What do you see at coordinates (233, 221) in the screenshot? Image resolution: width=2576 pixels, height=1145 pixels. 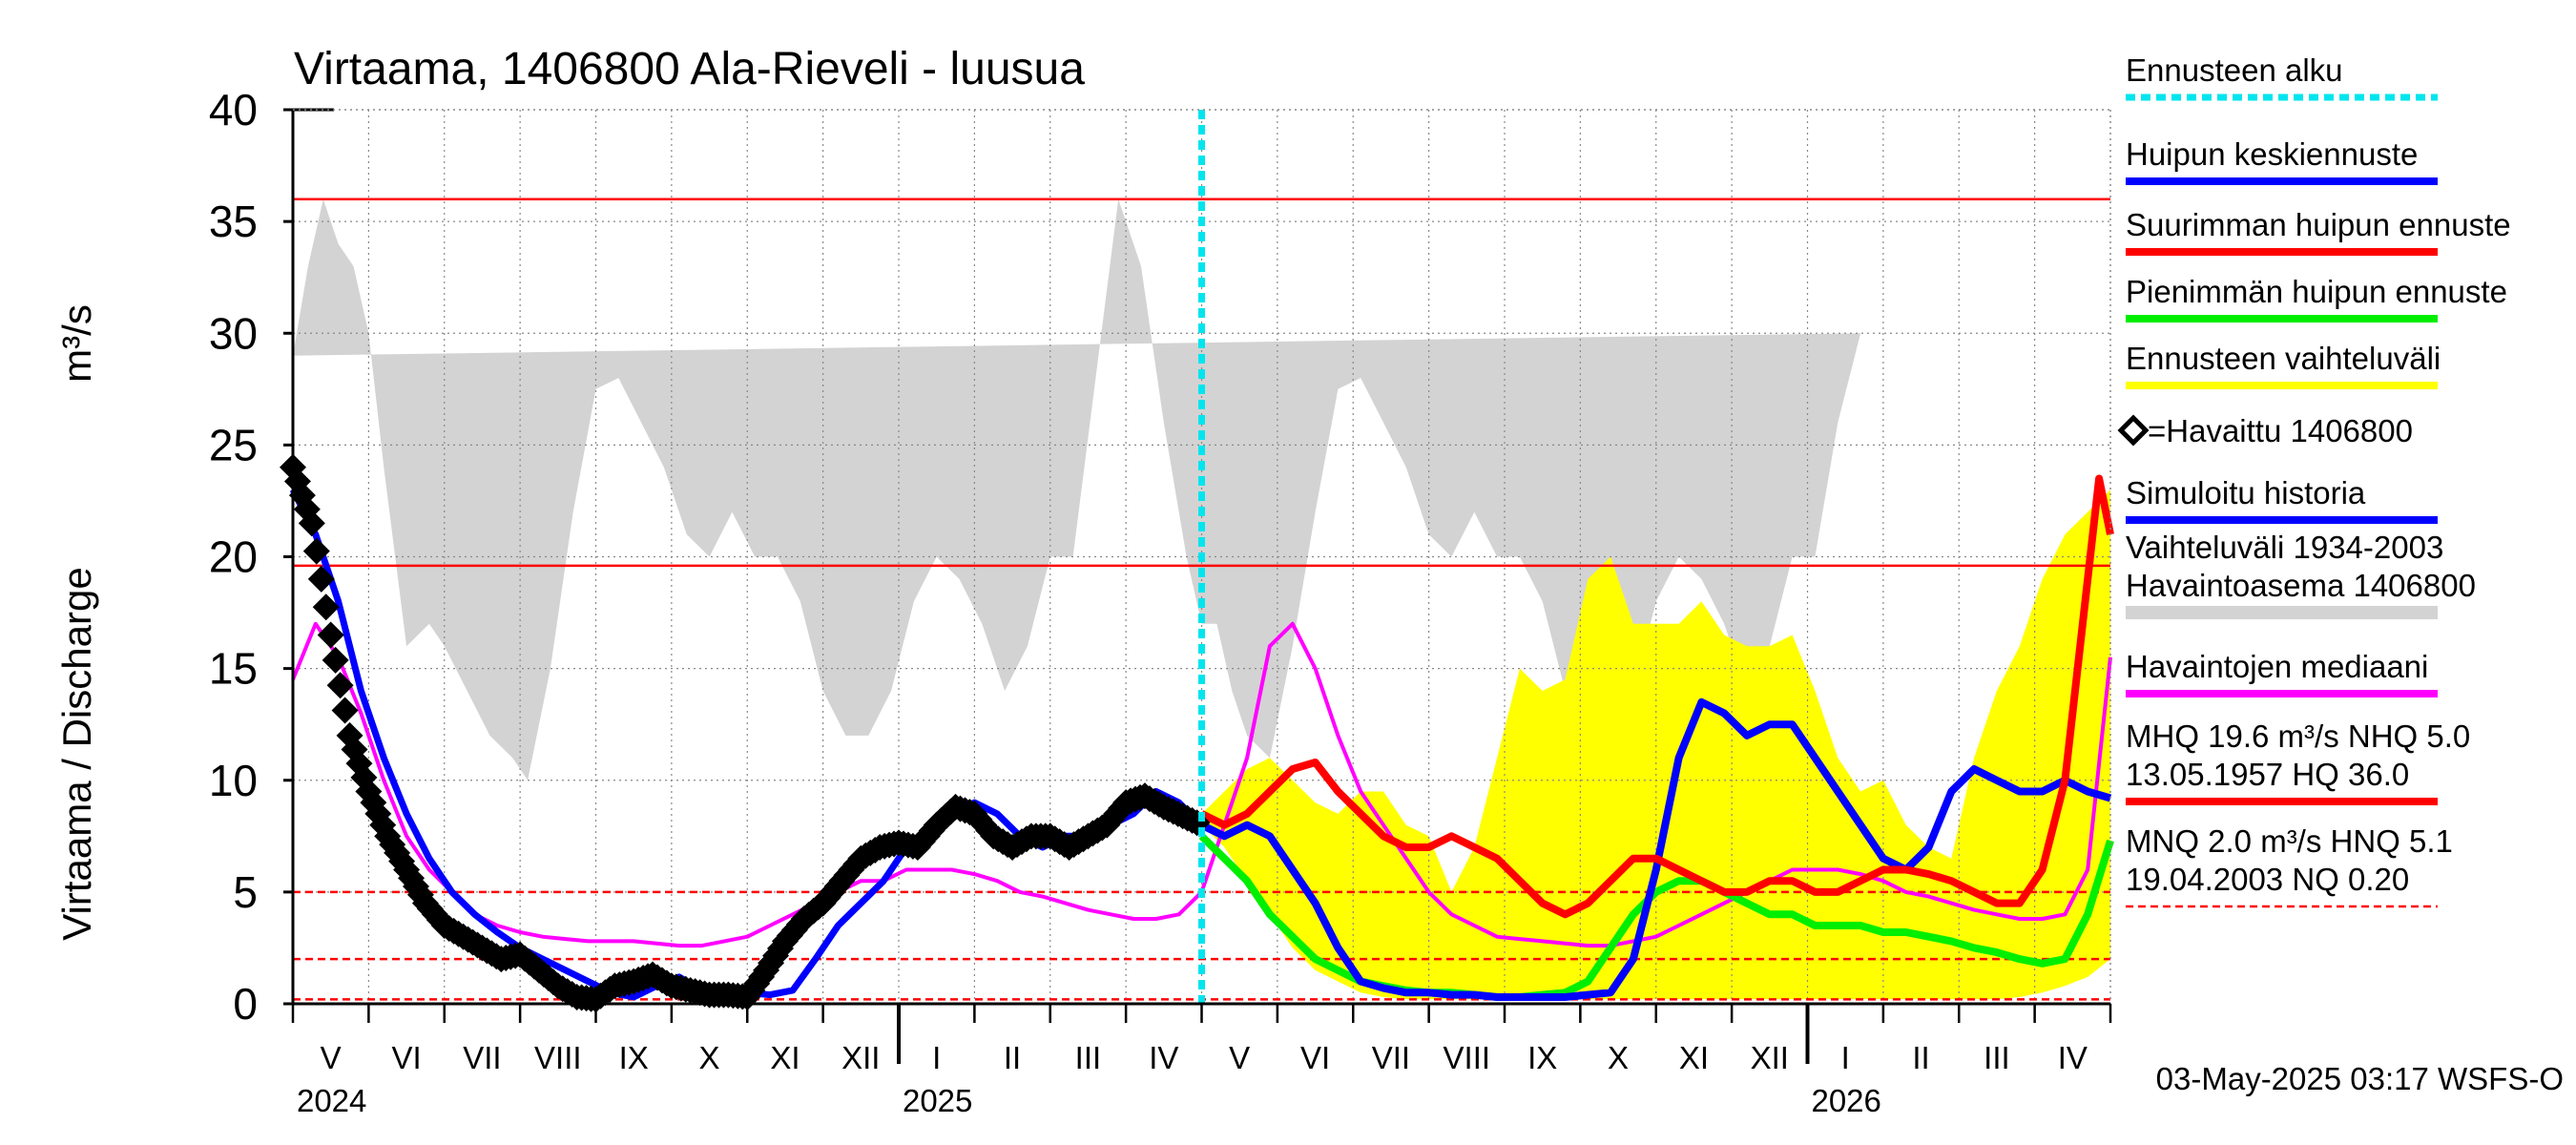 I see `y-tick-label: 35` at bounding box center [233, 221].